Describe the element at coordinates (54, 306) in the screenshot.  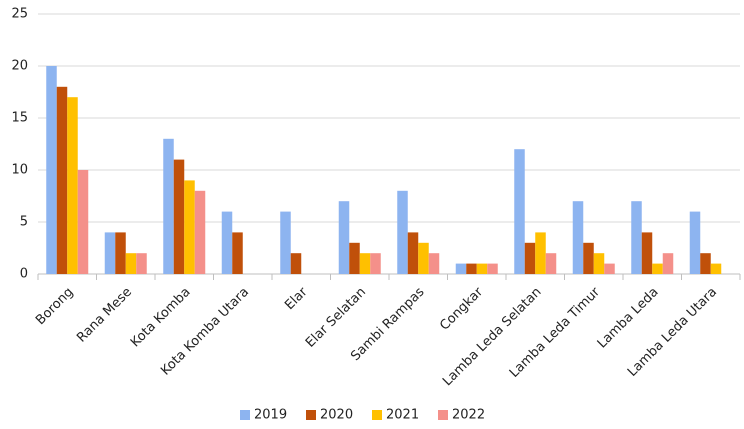
I see `x-tick-label: Borong` at that location.